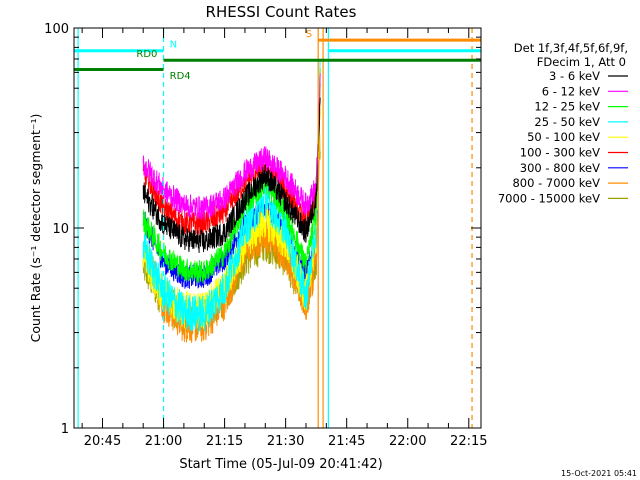 The height and width of the screenshot is (480, 640). What do you see at coordinates (163, 441) in the screenshot?
I see `x-tick-label: 21:00` at bounding box center [163, 441].